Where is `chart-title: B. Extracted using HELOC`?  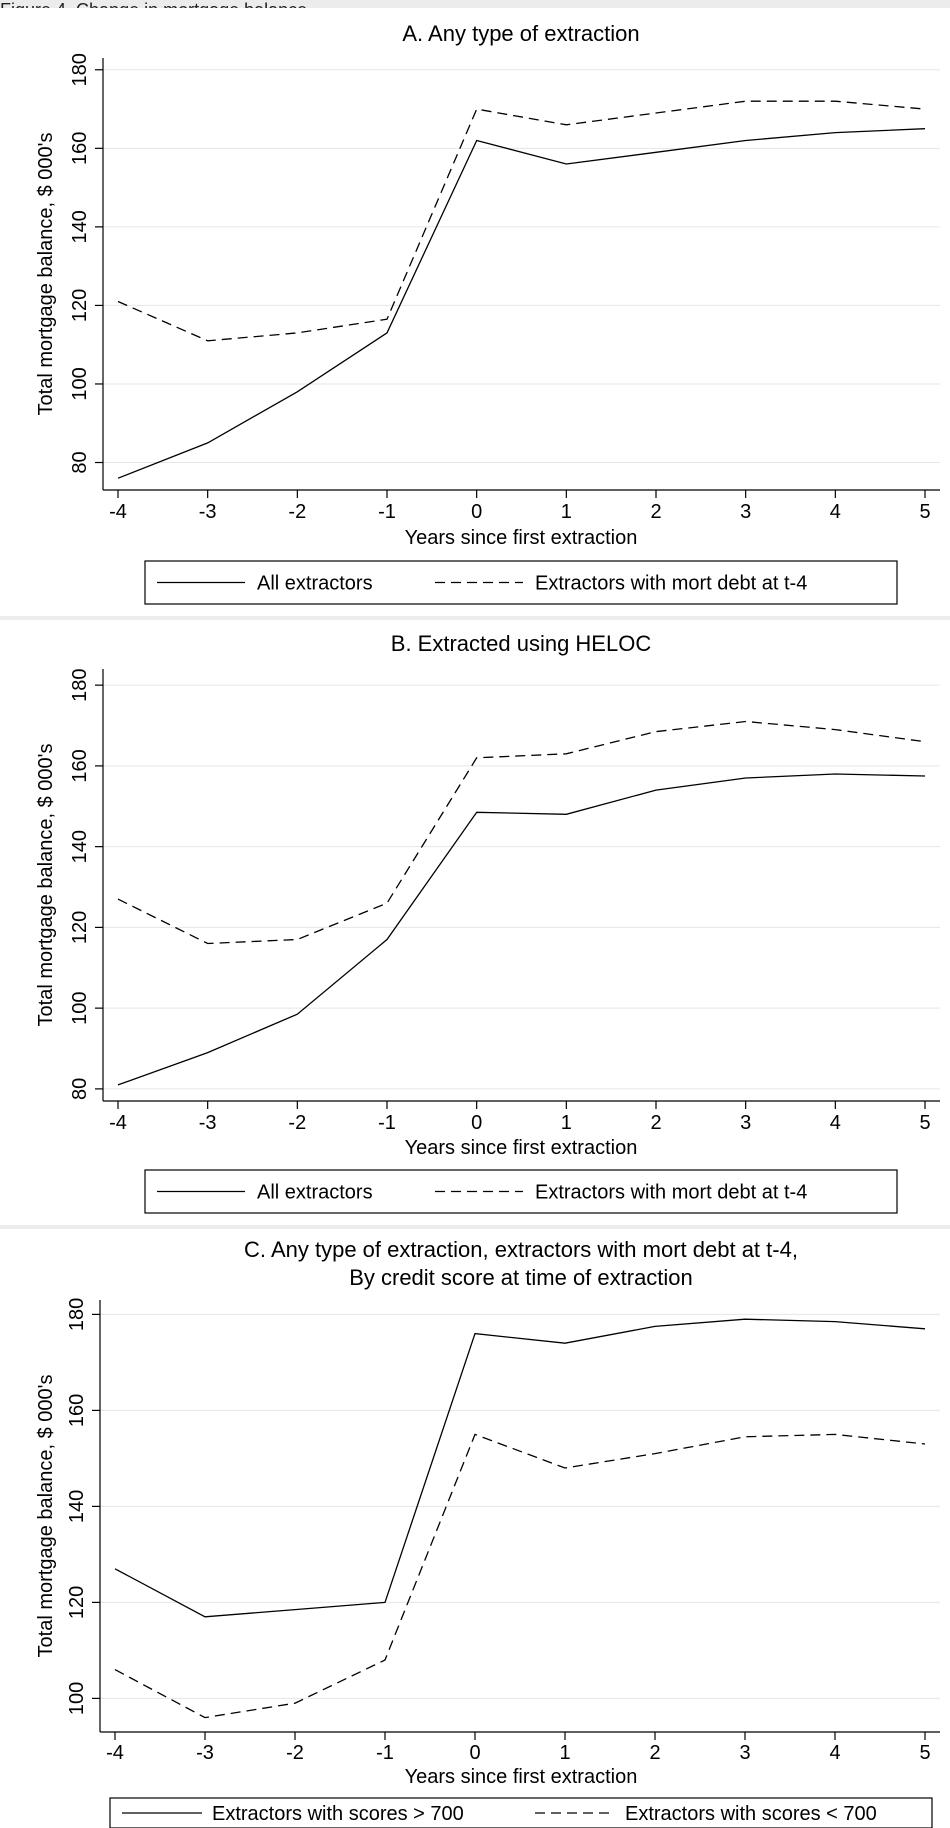 chart-title: B. Extracted using HELOC is located at coordinates (521, 643).